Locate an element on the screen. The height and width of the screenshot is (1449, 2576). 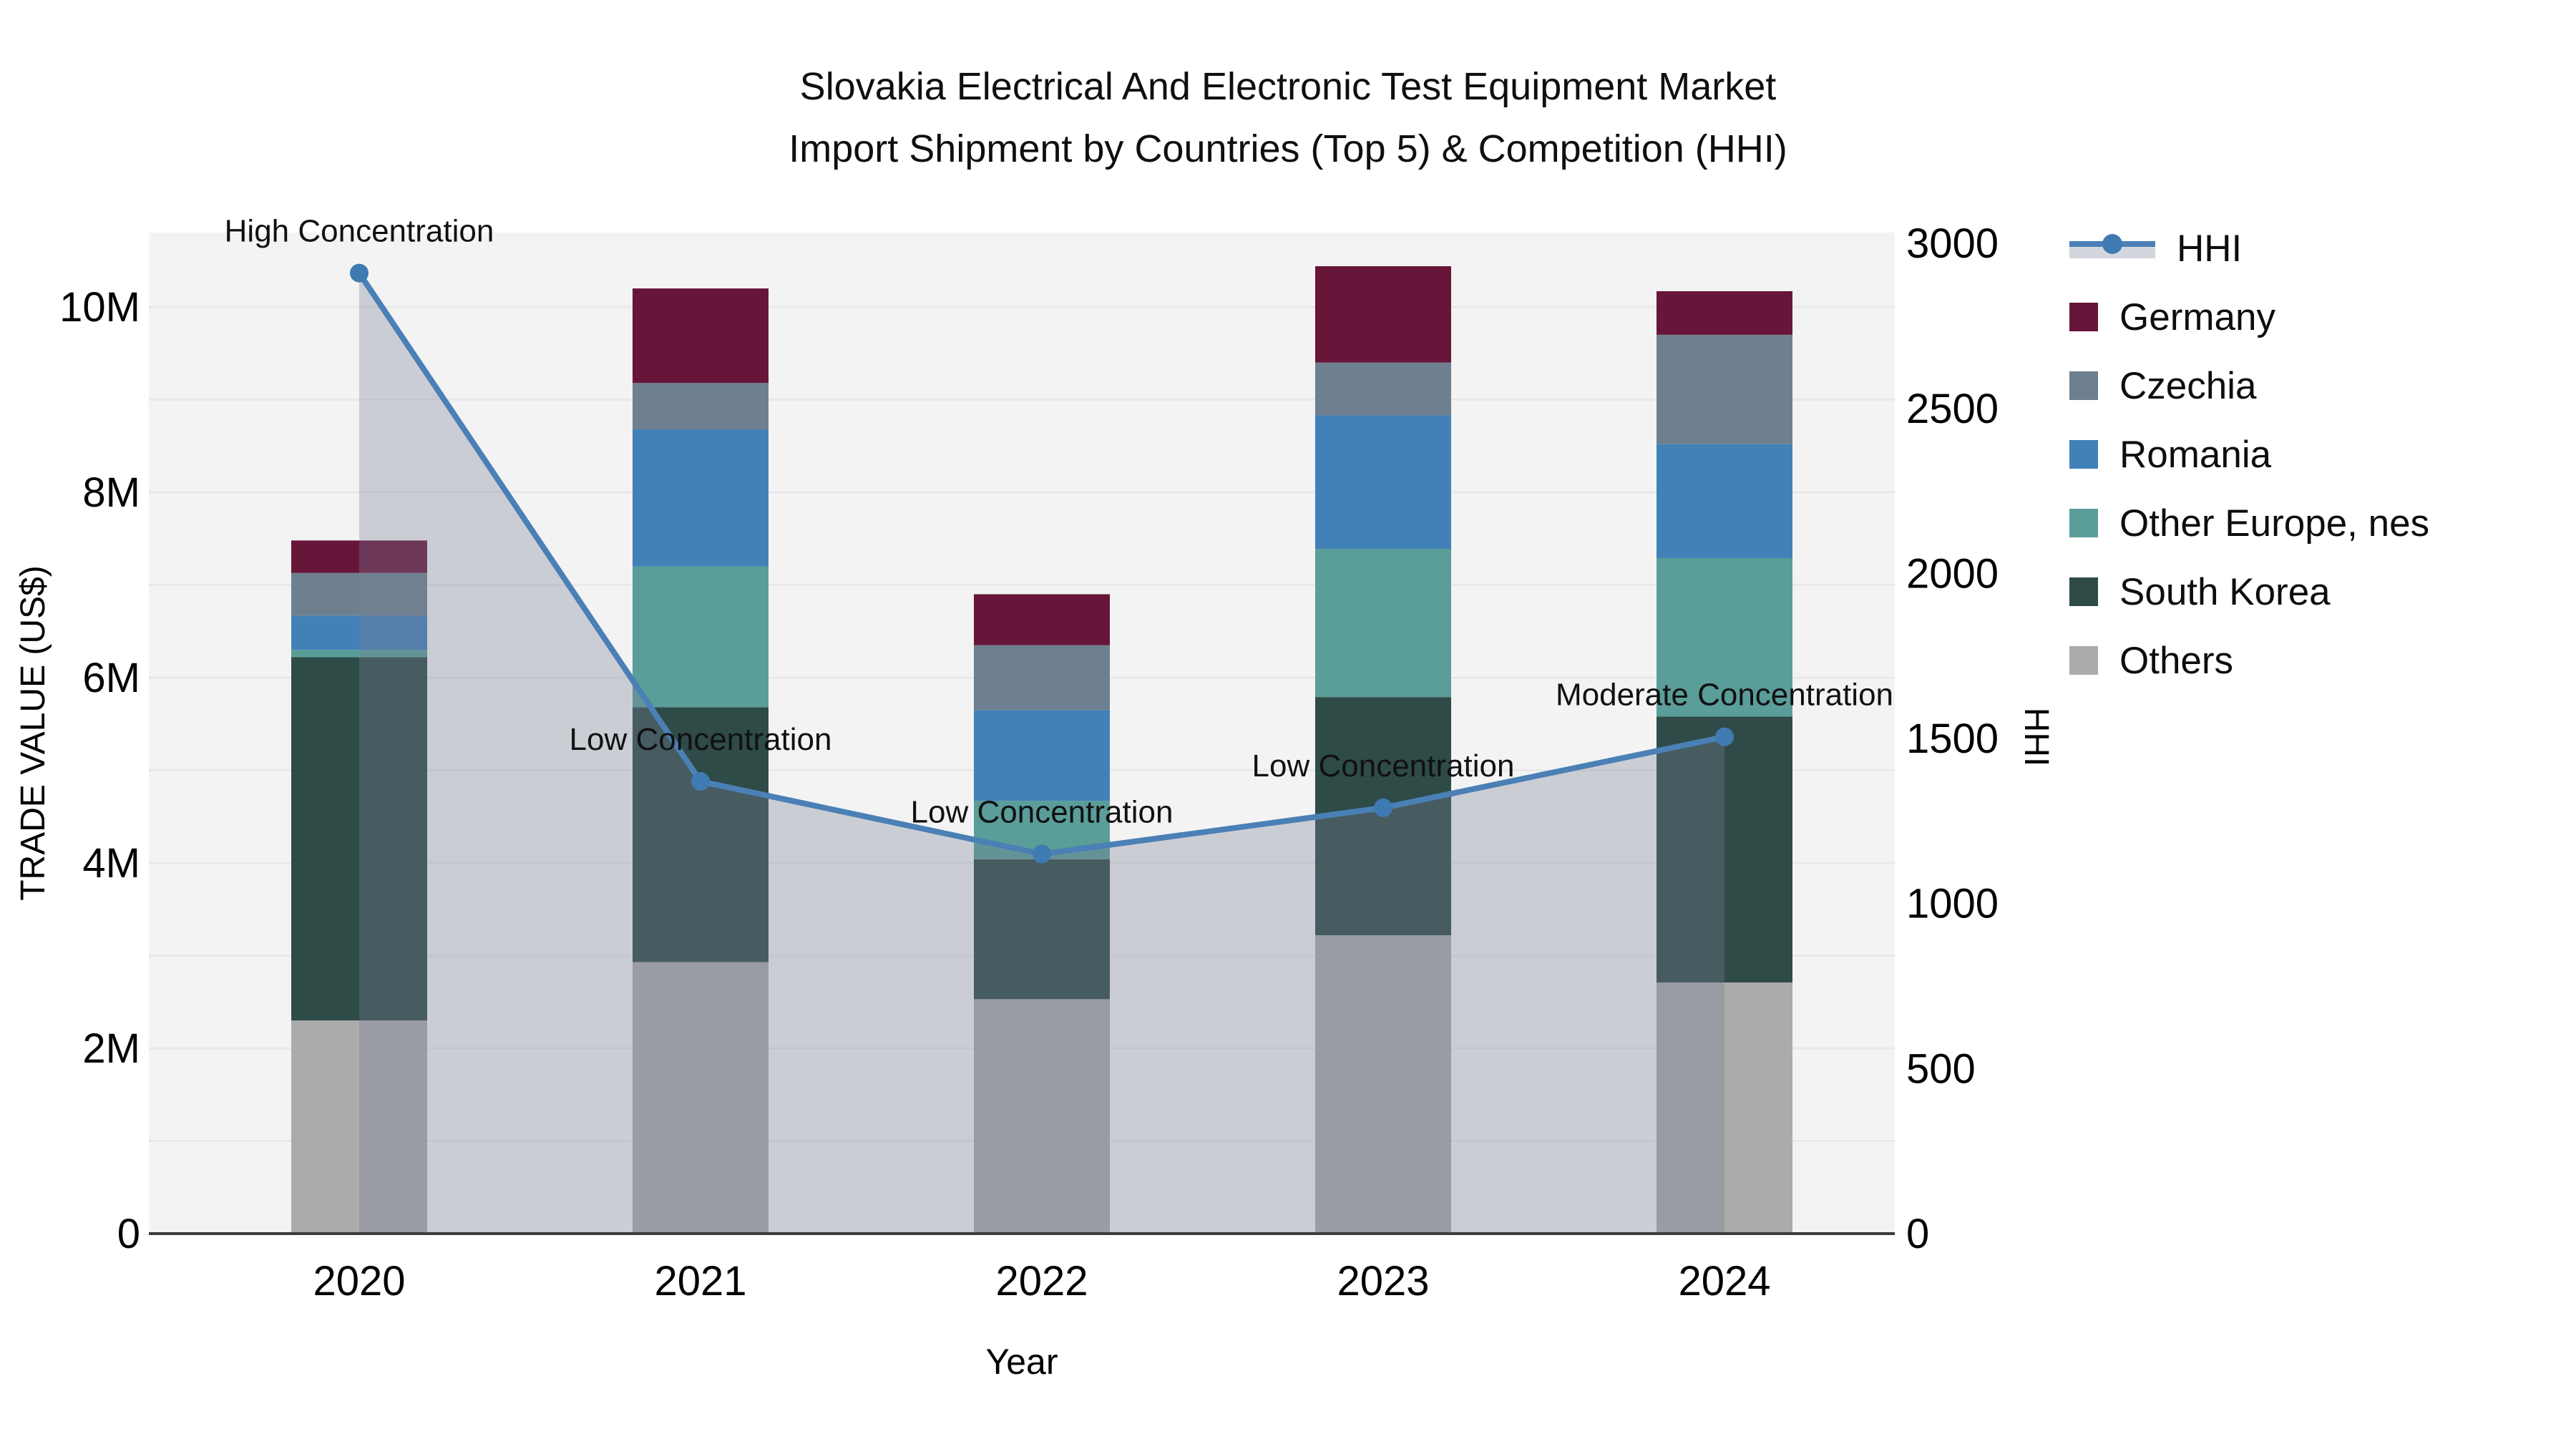
others-swatch-icon is located at coordinates (2083, 660).